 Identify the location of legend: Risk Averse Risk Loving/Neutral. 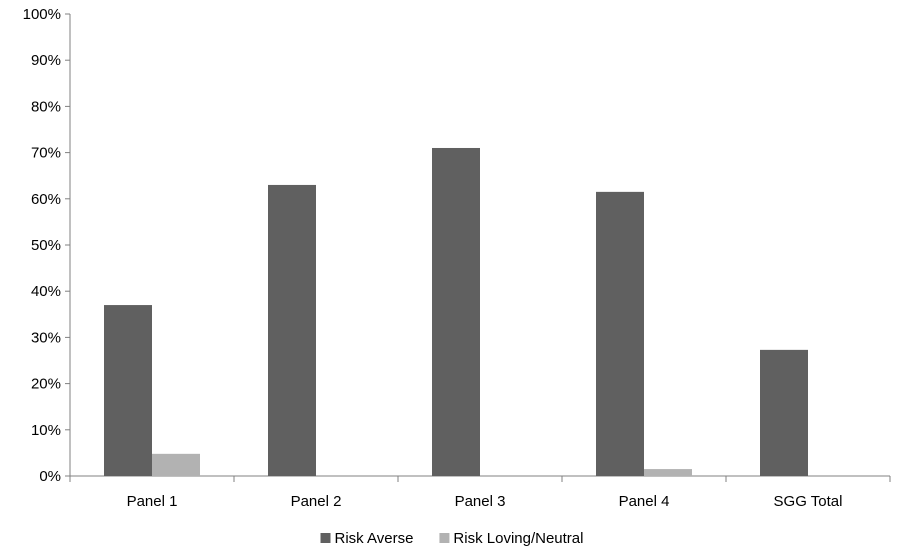
(451, 538).